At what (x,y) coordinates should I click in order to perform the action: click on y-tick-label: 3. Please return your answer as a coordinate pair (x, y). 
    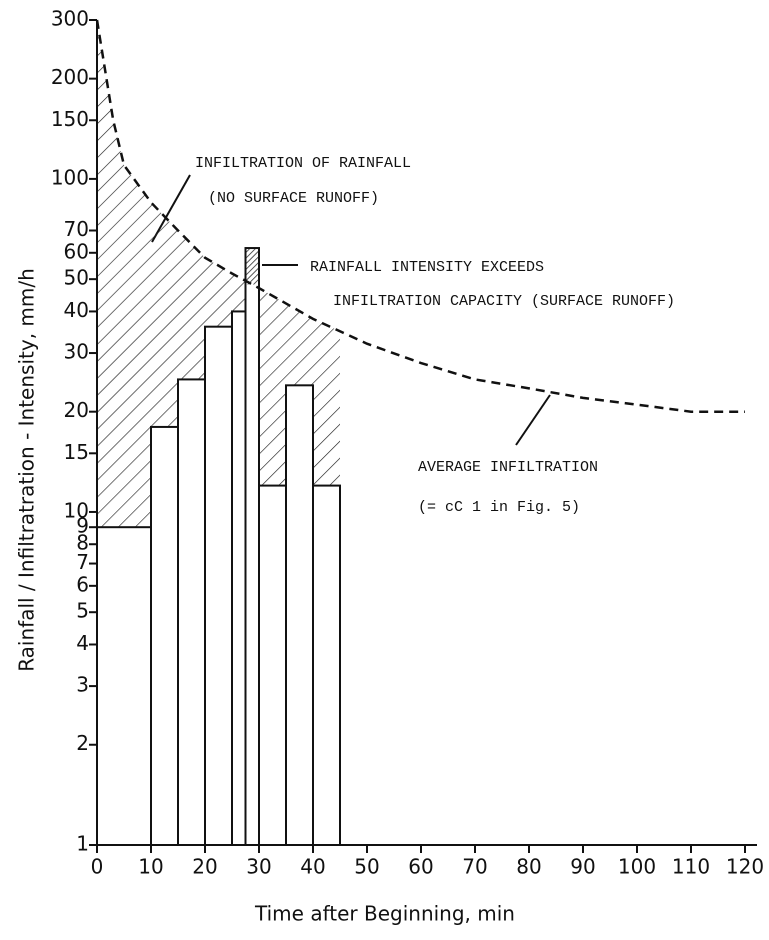
    Looking at the image, I should click on (82, 685).